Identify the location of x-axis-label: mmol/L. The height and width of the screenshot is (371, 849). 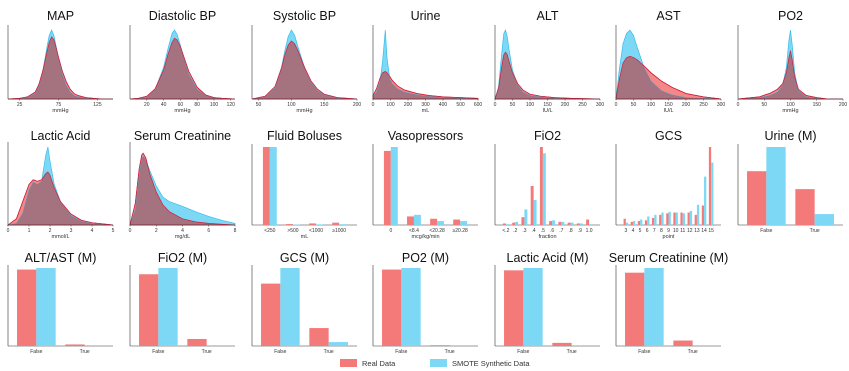
(60, 237).